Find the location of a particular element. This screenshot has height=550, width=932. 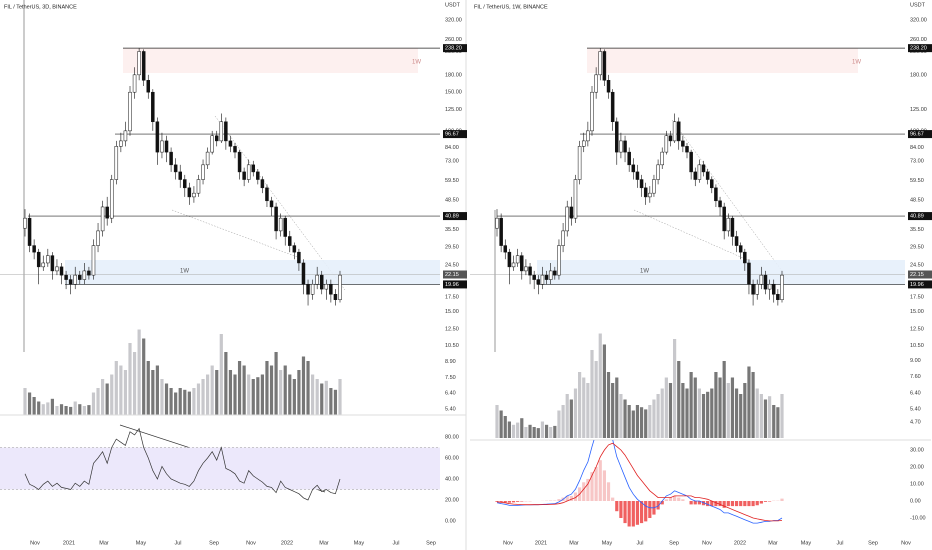

indicator-tick-label: 10.00 is located at coordinates (917, 484).